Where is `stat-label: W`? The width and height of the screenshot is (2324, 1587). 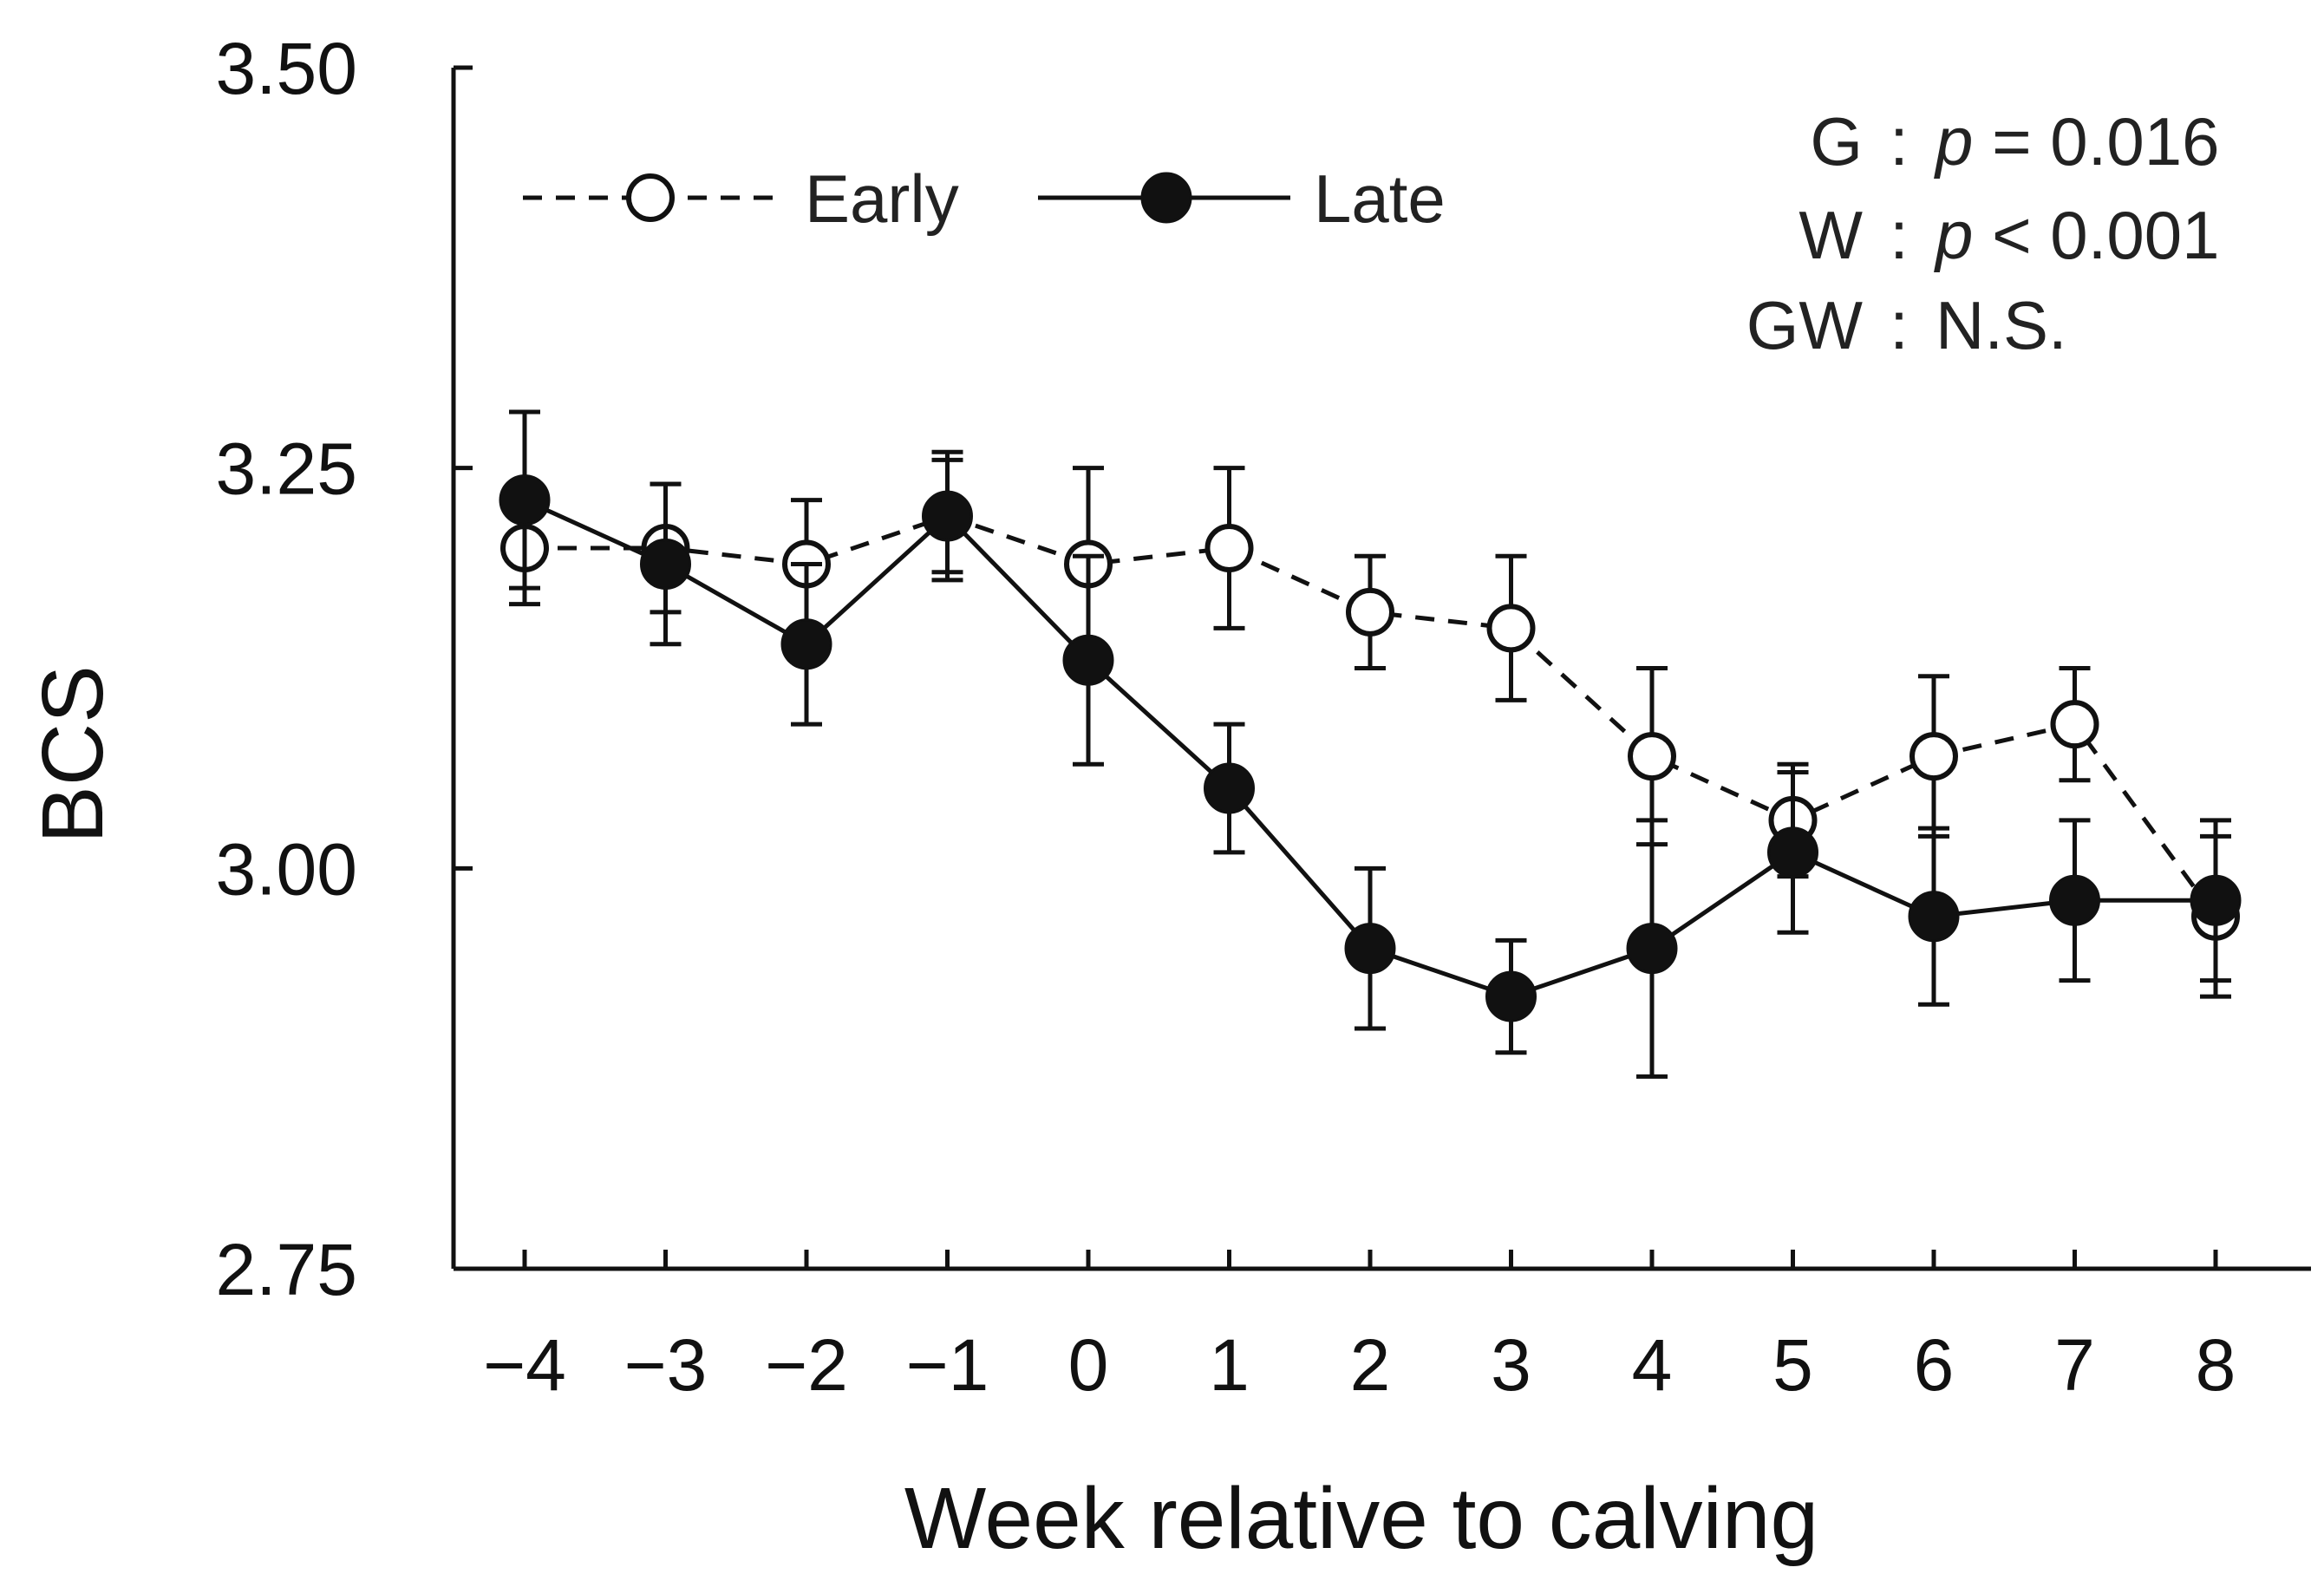
stat-label: W is located at coordinates (1830, 235).